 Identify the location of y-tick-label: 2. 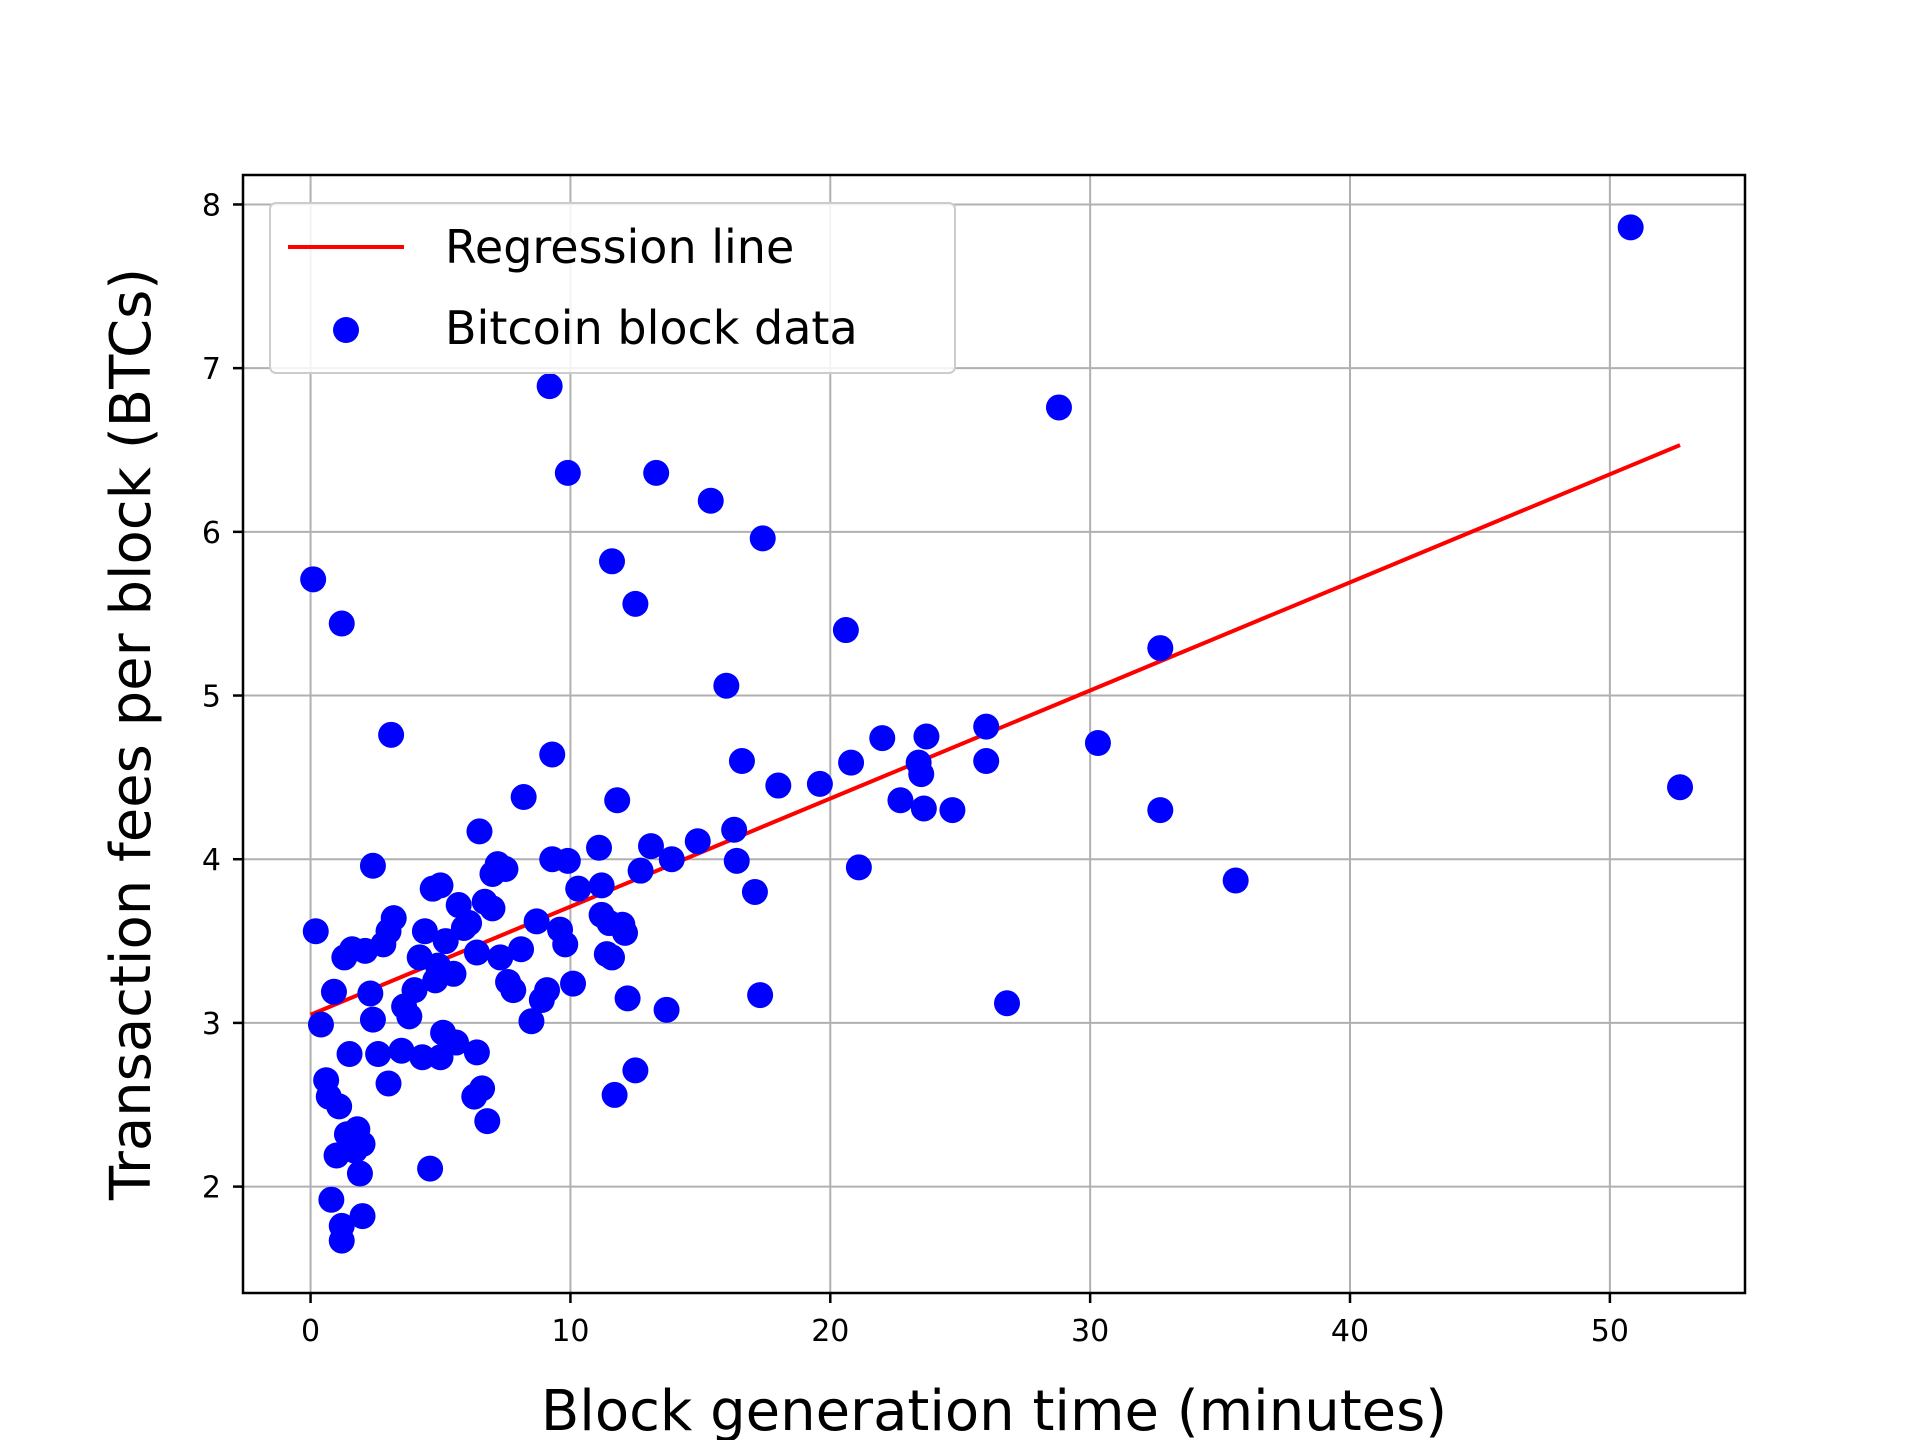
(211, 1188).